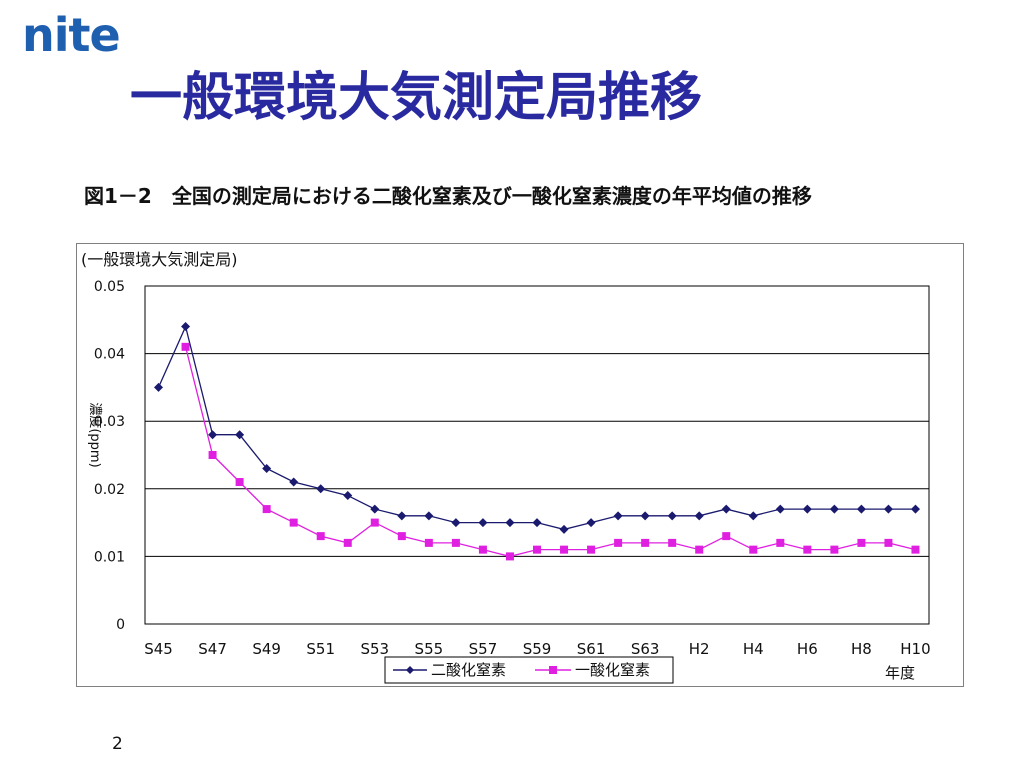  I want to click on legend: 二酸化窒素 一酸化窒素, so click(529, 670).